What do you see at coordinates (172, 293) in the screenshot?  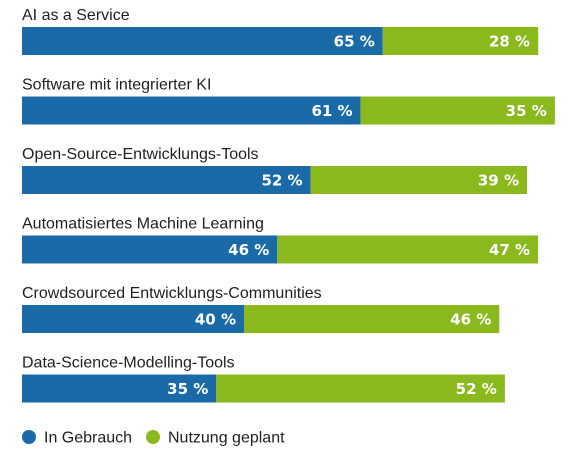 I see `category-label: Crowdsourced Entwicklungs-Communities` at bounding box center [172, 293].